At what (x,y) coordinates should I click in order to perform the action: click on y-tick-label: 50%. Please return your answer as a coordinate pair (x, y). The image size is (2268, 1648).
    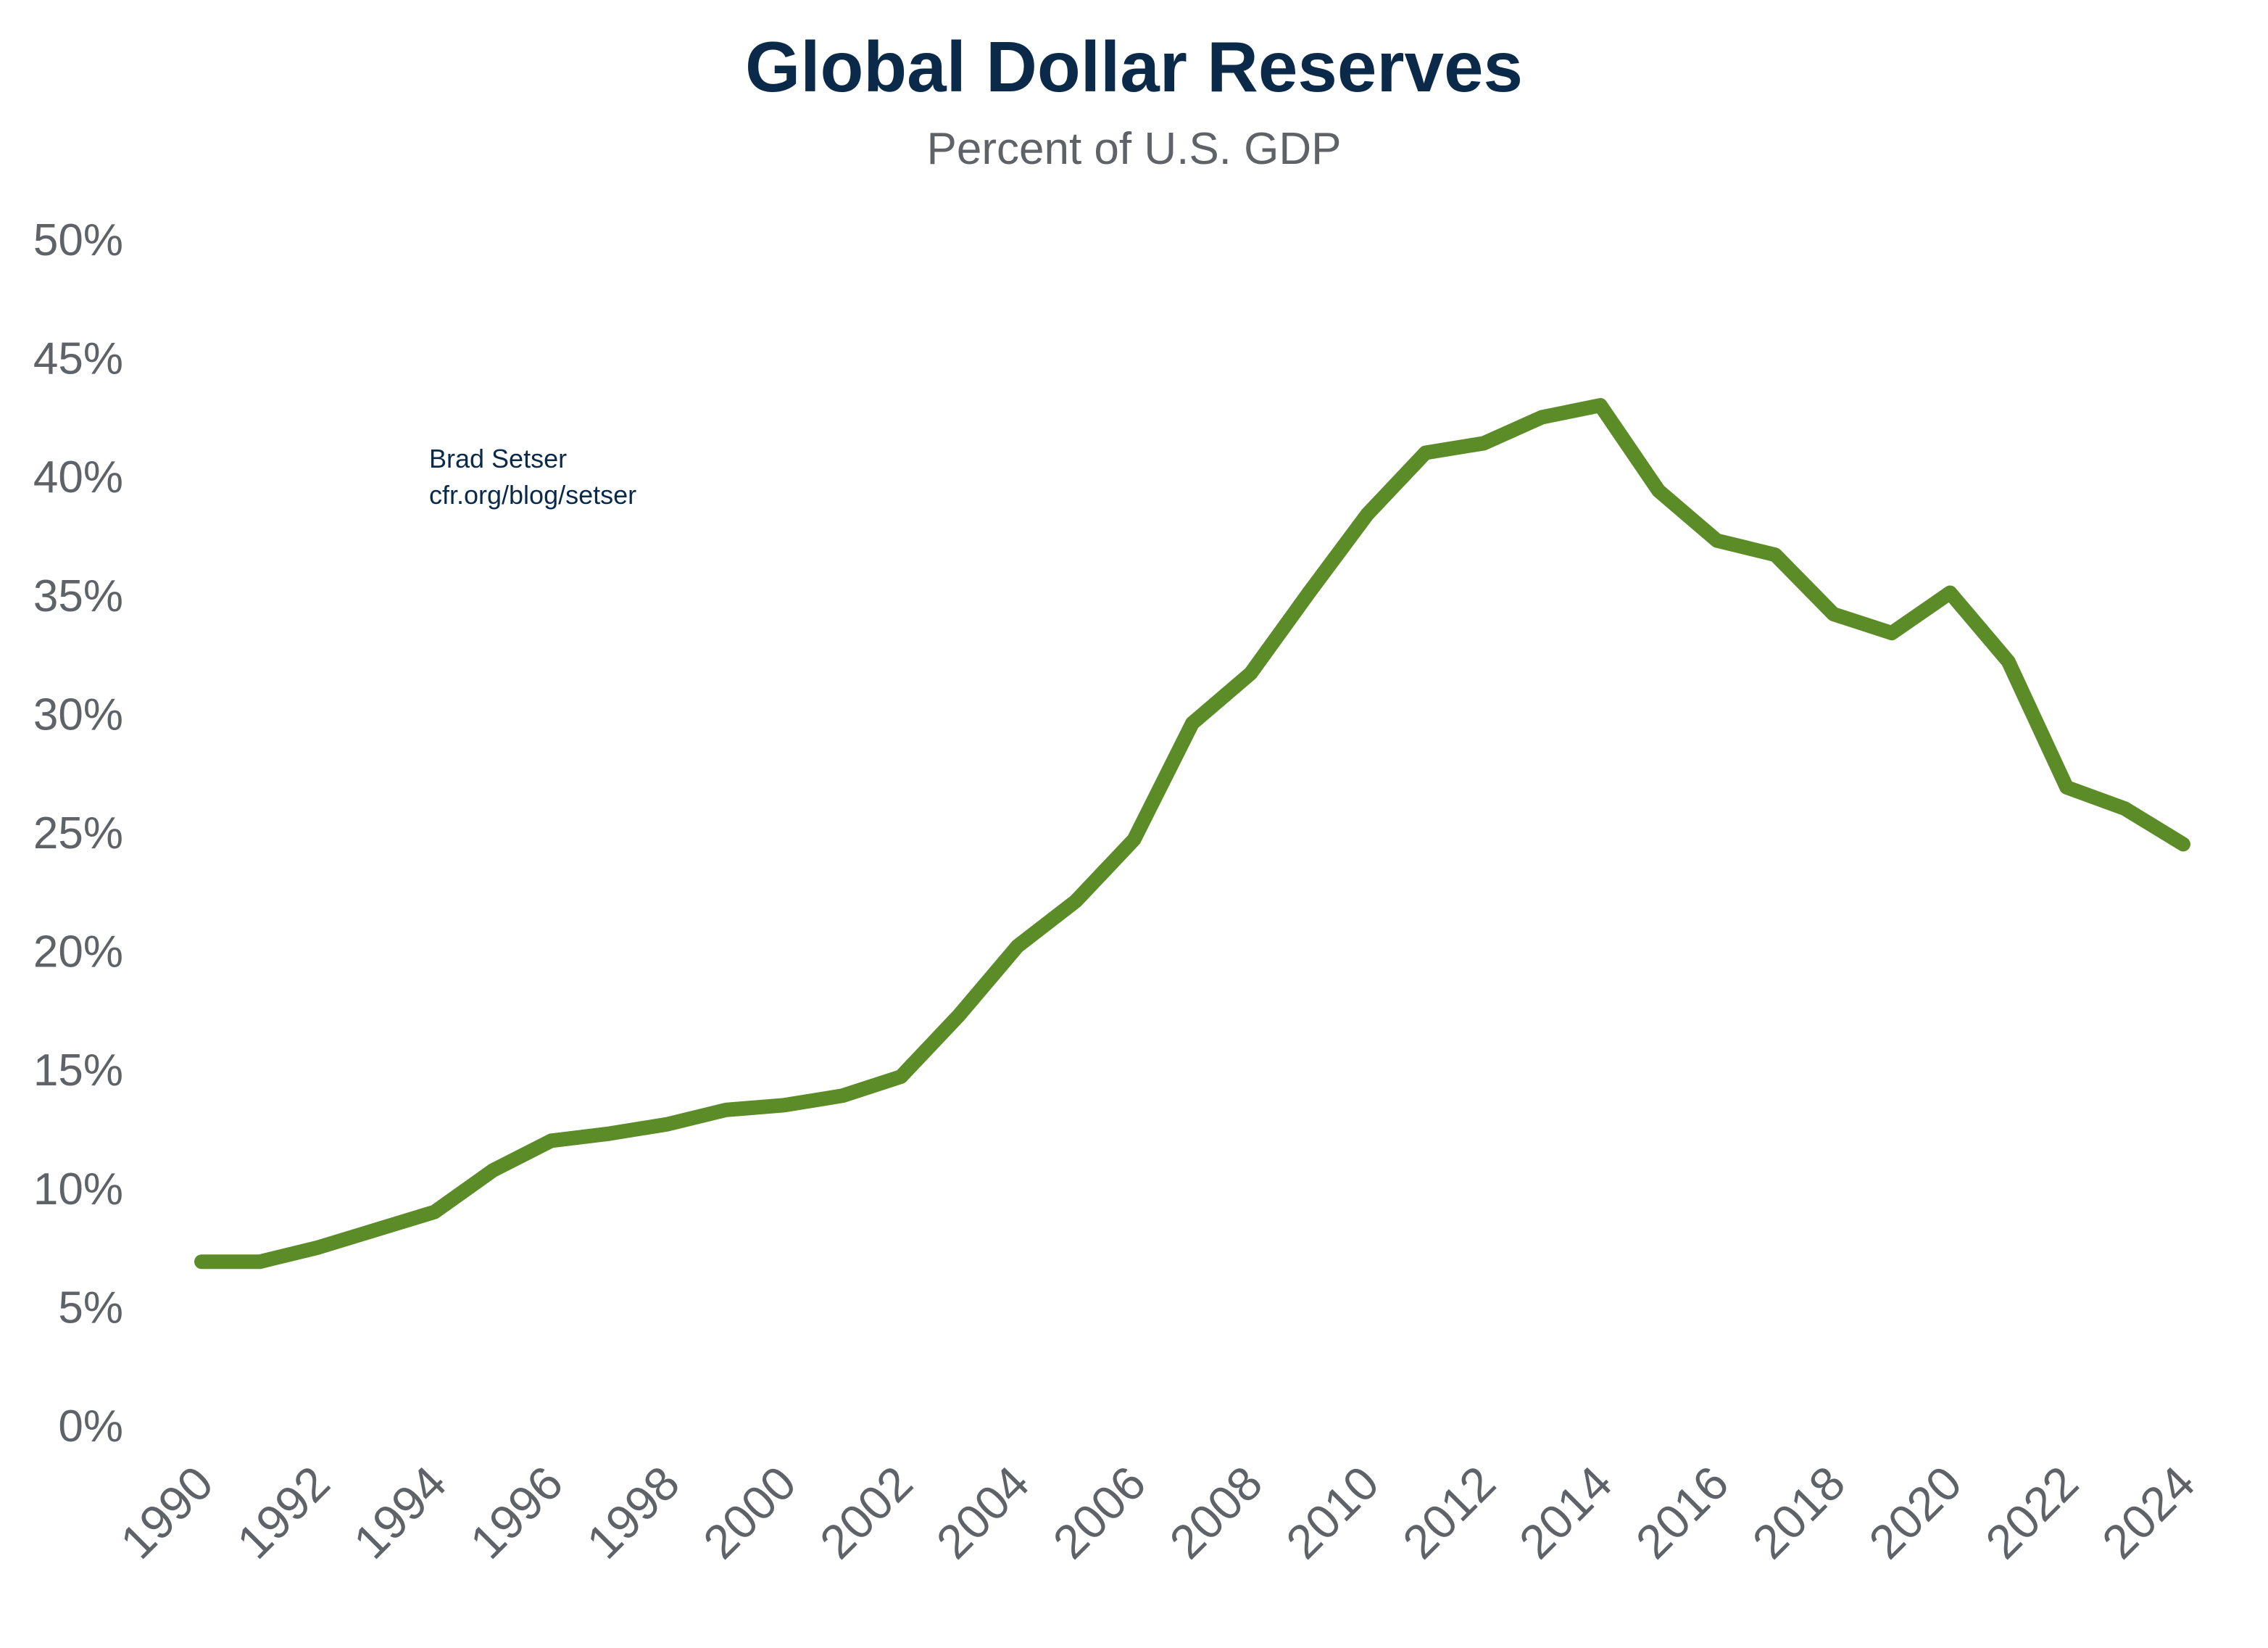
    Looking at the image, I should click on (78, 240).